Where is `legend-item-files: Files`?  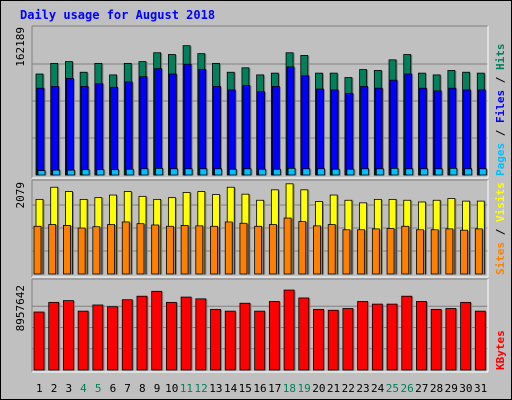
legend-item-files: Files is located at coordinates (500, 106).